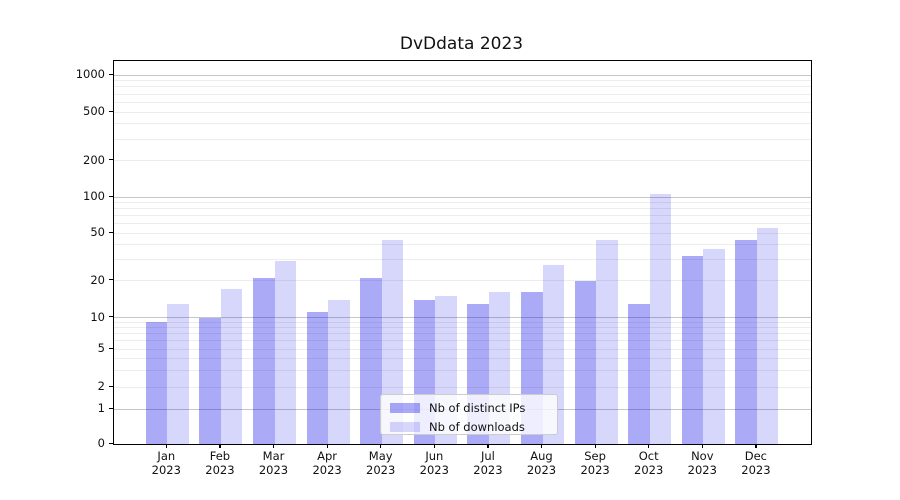  I want to click on ytick-label-200: 200, so click(94, 159).